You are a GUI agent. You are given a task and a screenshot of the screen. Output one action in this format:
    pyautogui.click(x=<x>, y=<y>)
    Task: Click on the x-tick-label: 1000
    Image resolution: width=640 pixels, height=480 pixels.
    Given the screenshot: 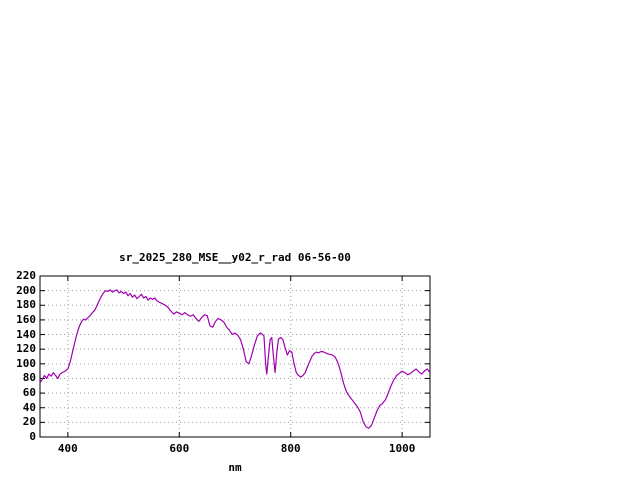 What is the action you would take?
    pyautogui.click(x=402, y=448)
    